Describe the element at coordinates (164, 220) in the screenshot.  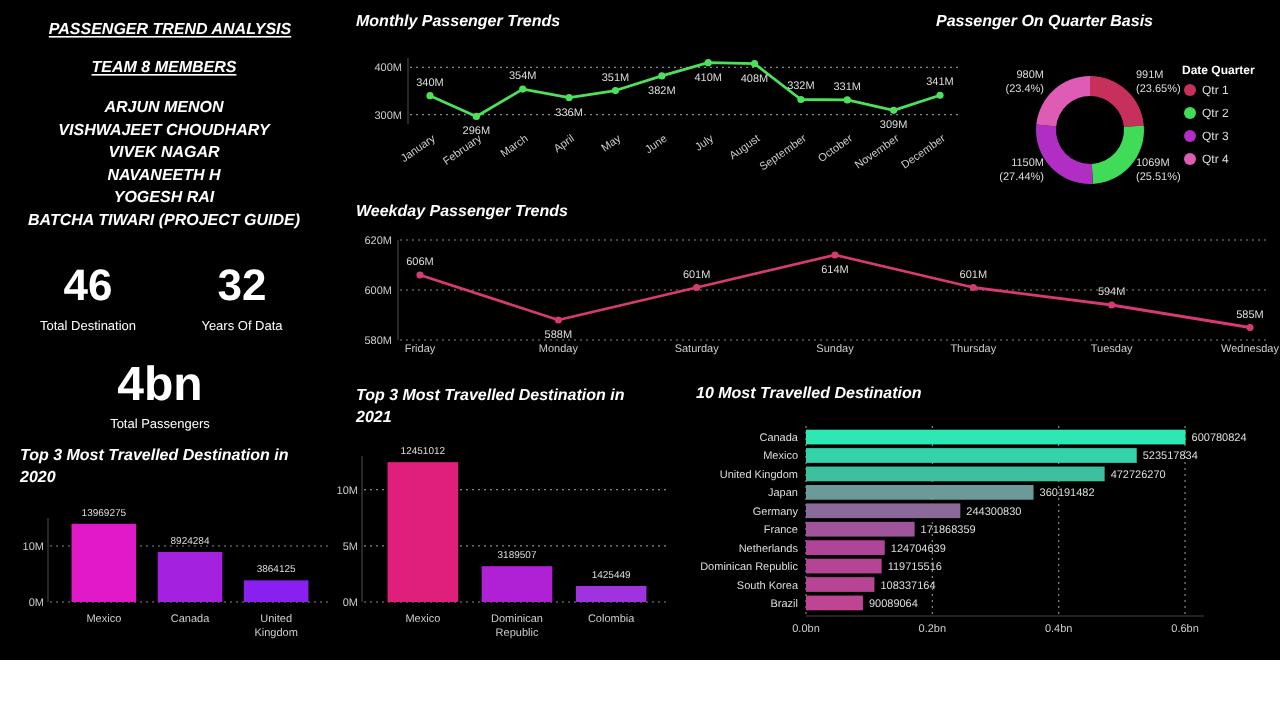
I see `text: BATCHA TIWARI (PROJECT GUIDE)` at that location.